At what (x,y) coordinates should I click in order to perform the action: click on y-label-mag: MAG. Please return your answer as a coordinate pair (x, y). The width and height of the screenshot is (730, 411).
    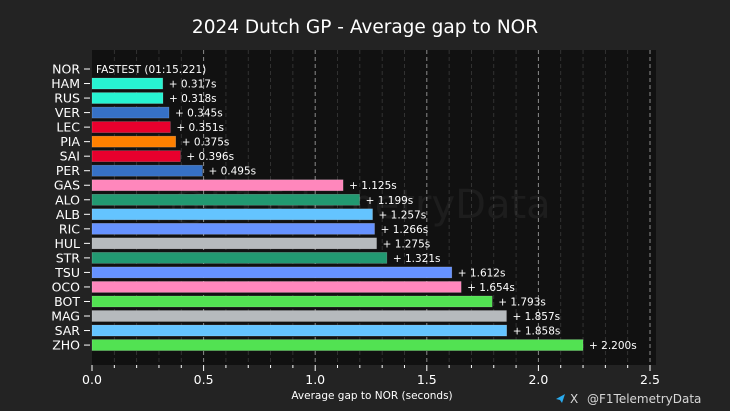
    Looking at the image, I should click on (65, 316).